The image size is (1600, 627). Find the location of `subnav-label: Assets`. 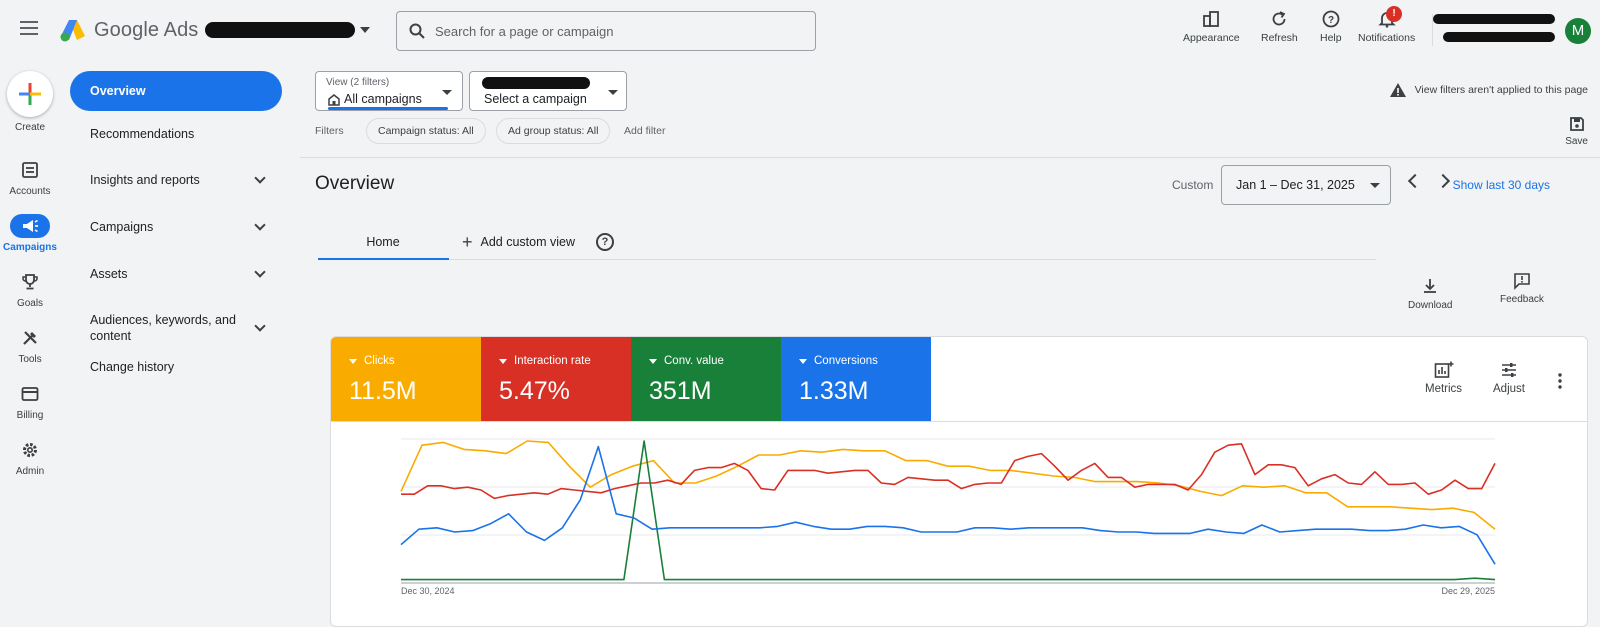

subnav-label: Assets is located at coordinates (109, 274).